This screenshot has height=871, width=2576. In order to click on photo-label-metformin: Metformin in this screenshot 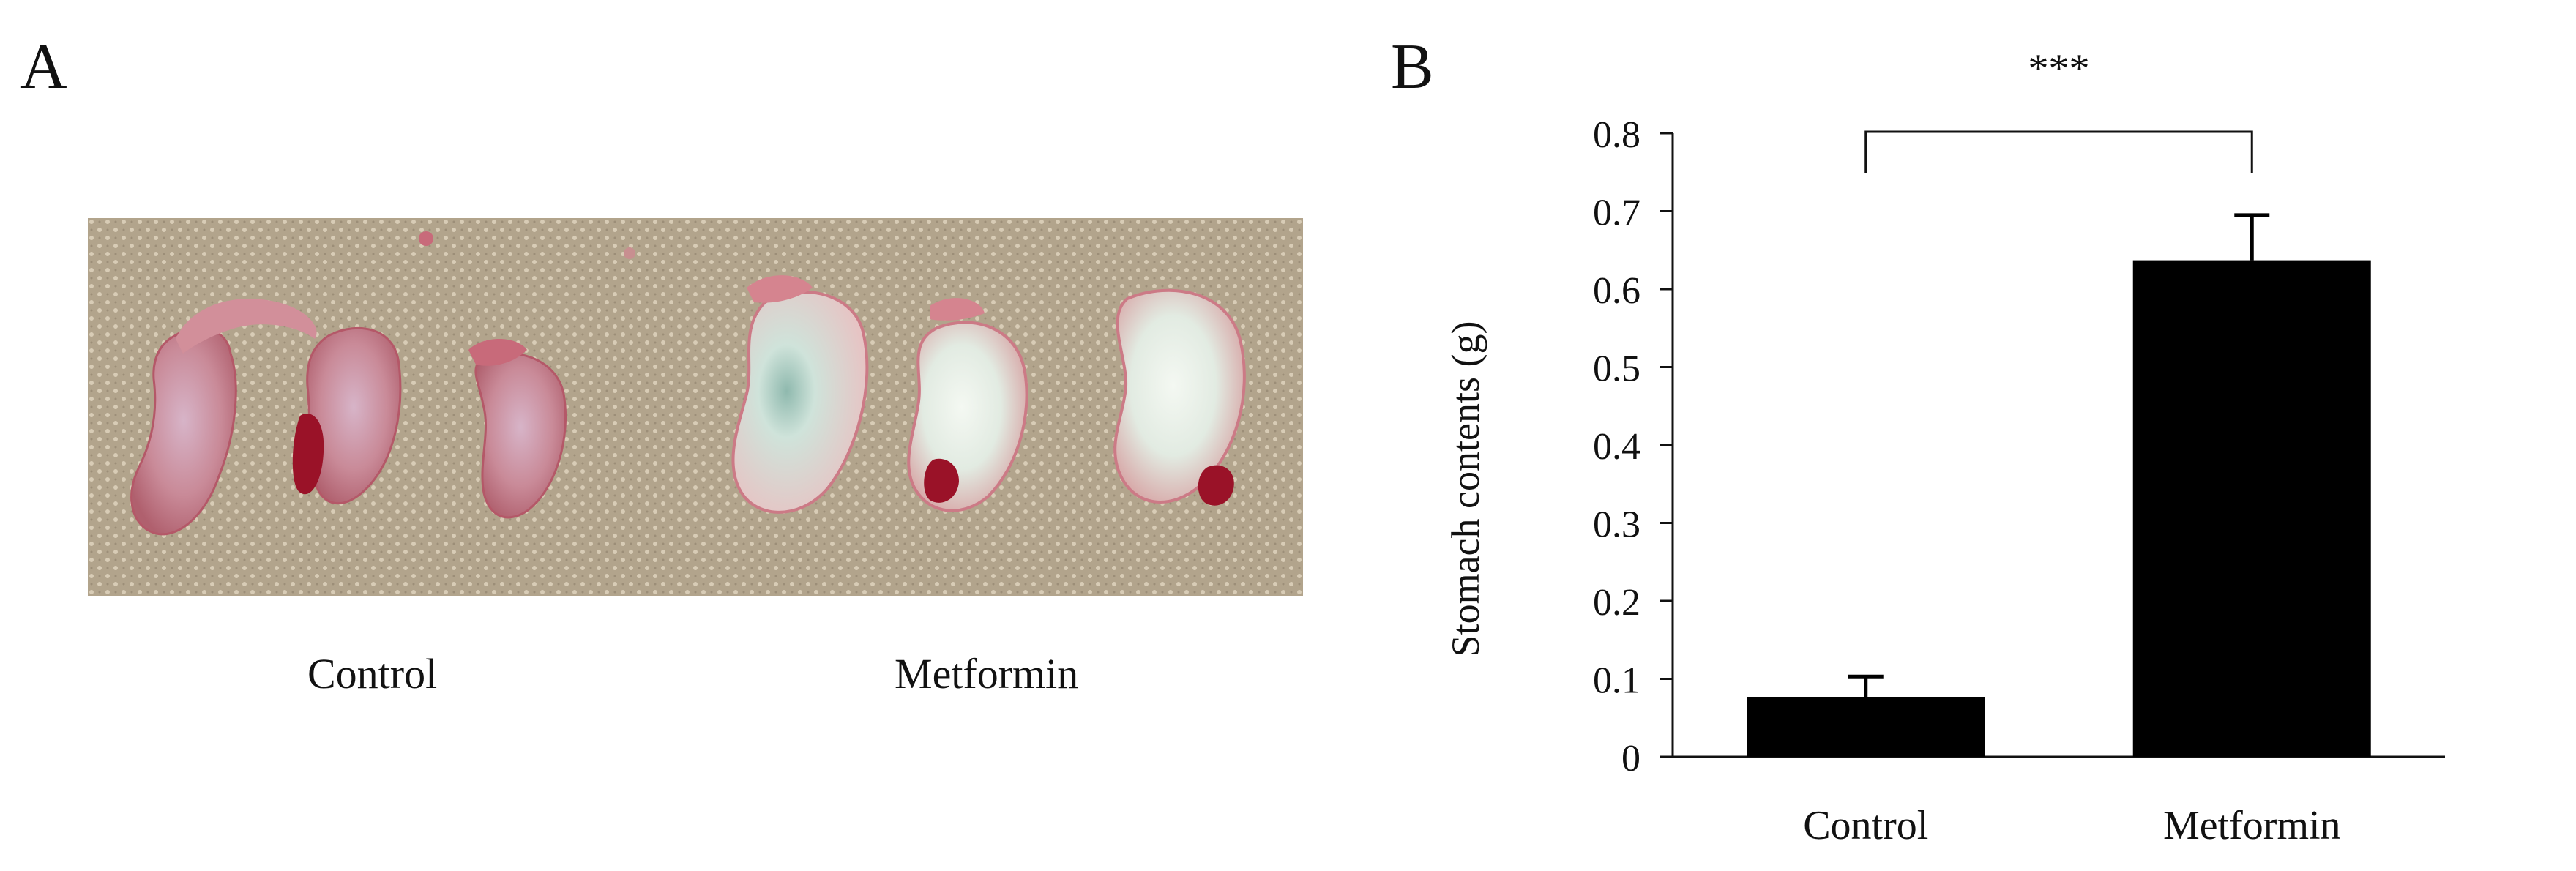, I will do `click(987, 674)`.